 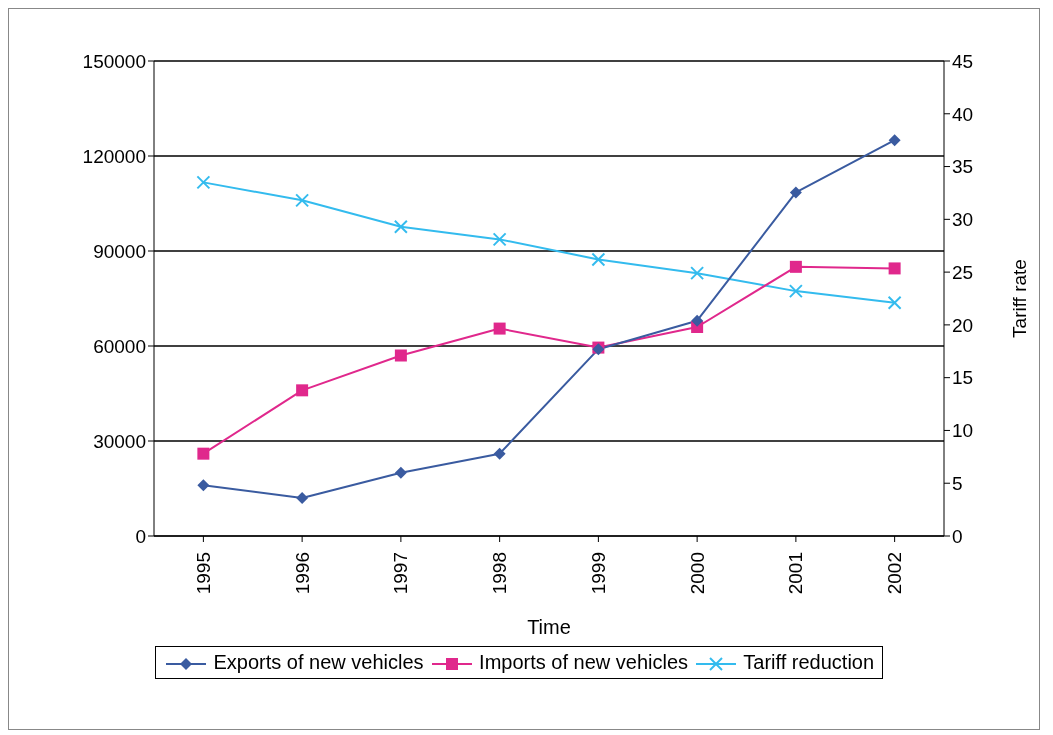 What do you see at coordinates (598, 573) in the screenshot?
I see `x-tick-label: 1999` at bounding box center [598, 573].